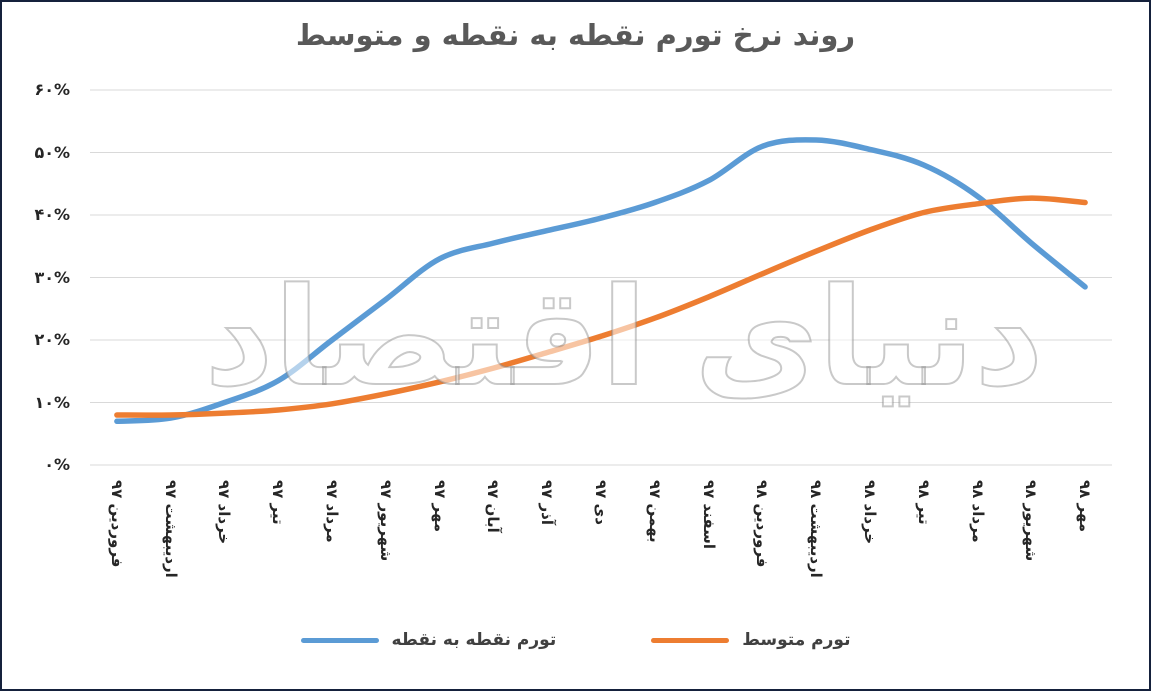  I want to click on chart-legend: تورم نقطه به نقطه تورم متوسط, so click(575, 640).